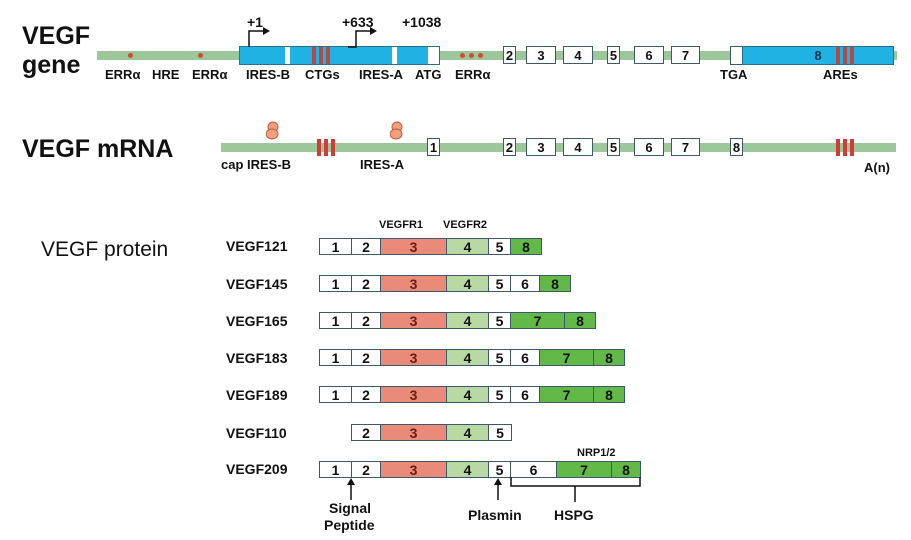 The image size is (911, 540). What do you see at coordinates (494, 489) in the screenshot?
I see `annotation-arrows-icon` at bounding box center [494, 489].